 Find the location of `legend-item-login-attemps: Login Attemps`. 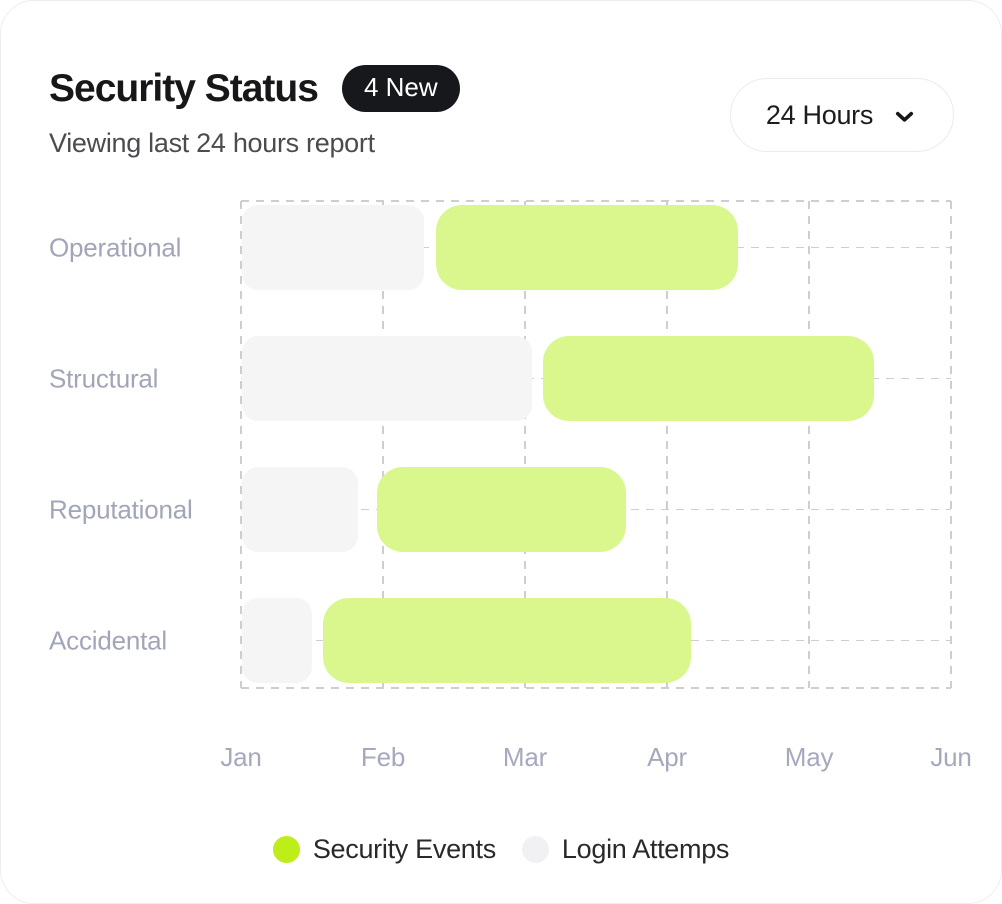

legend-item-login-attemps: Login Attemps is located at coordinates (625, 849).